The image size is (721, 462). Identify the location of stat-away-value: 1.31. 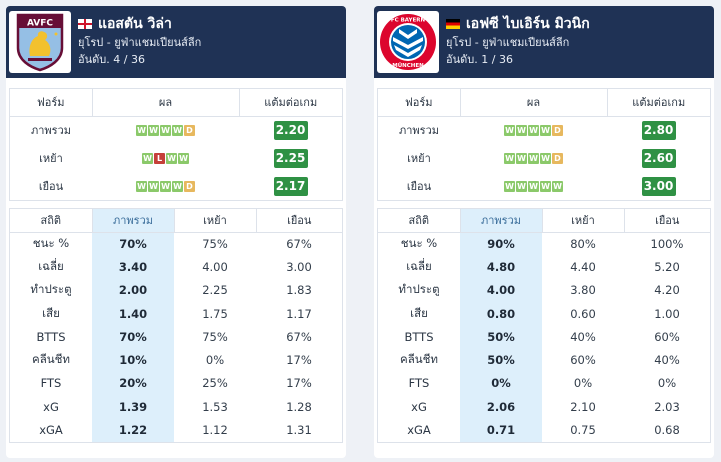
(299, 430).